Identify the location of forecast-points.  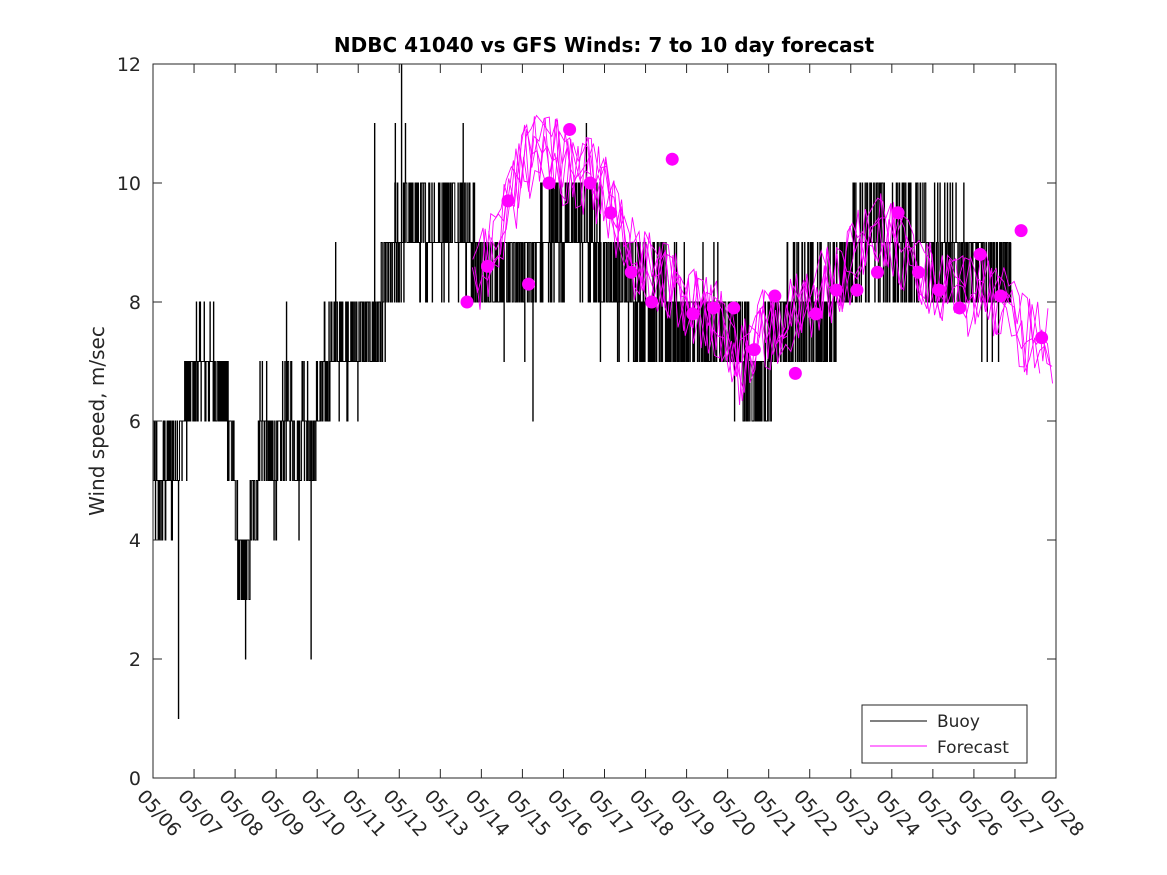
(754, 251).